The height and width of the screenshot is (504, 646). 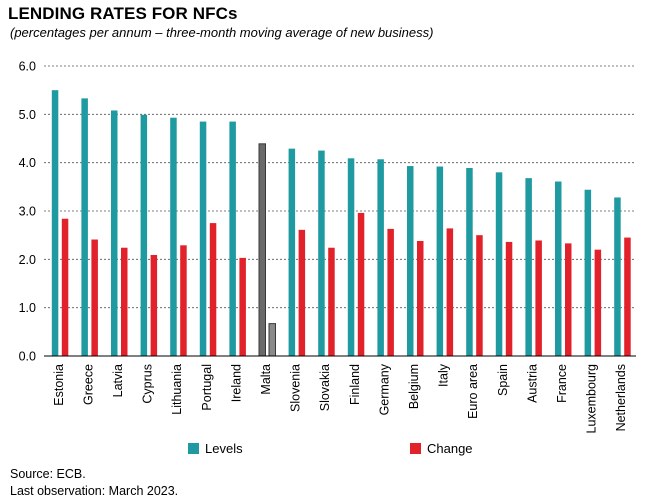 What do you see at coordinates (532, 383) in the screenshot?
I see `x-tick-label: Austria` at bounding box center [532, 383].